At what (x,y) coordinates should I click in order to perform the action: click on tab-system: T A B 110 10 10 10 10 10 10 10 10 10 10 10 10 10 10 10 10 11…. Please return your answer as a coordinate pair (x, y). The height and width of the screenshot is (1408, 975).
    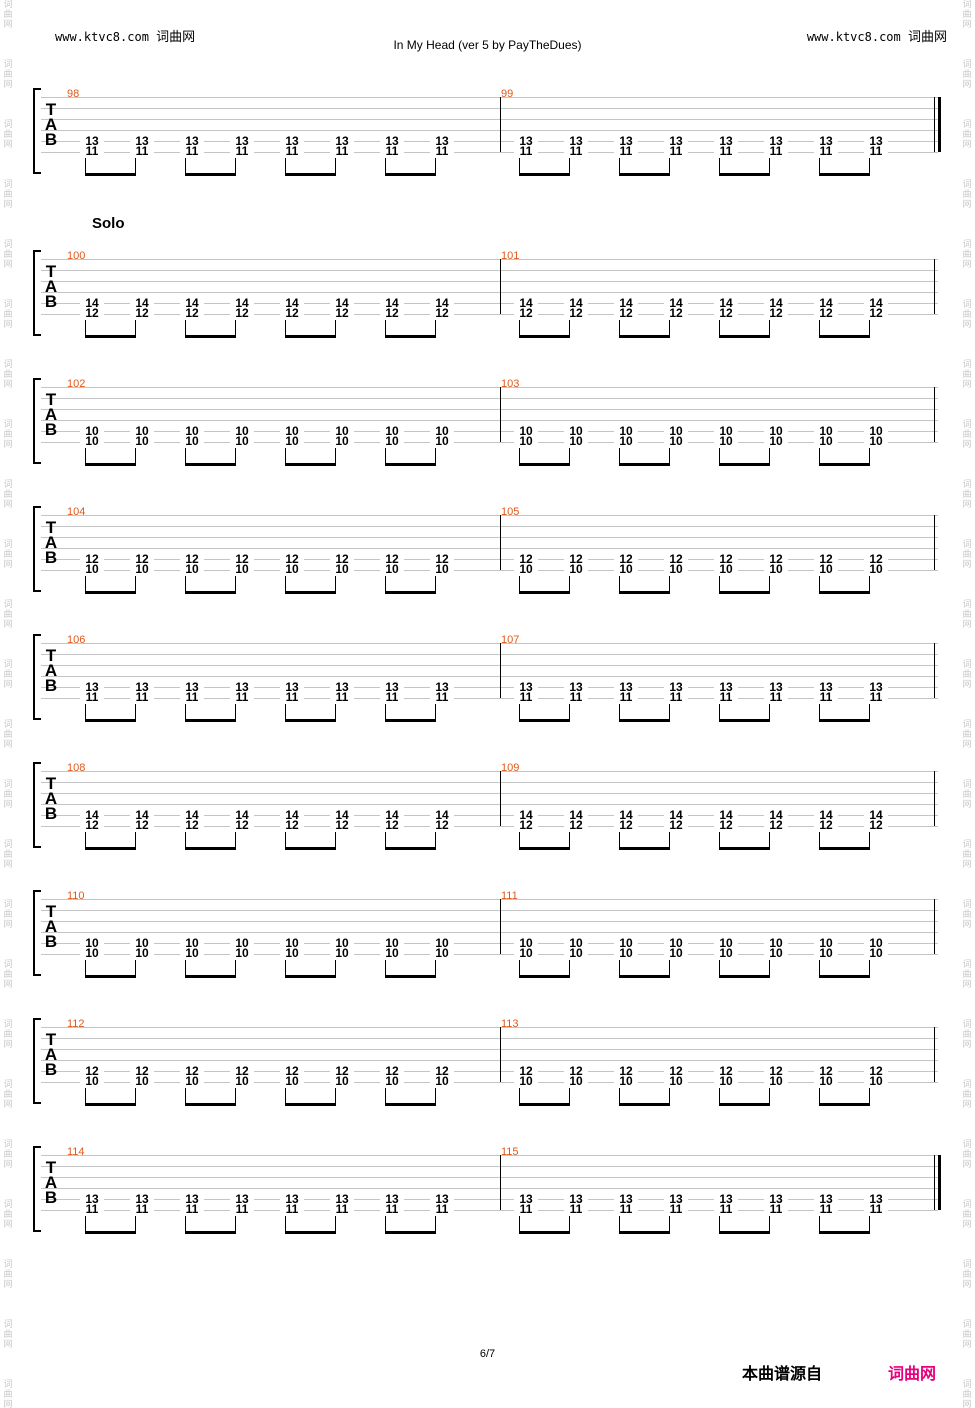
    Looking at the image, I should click on (485, 935).